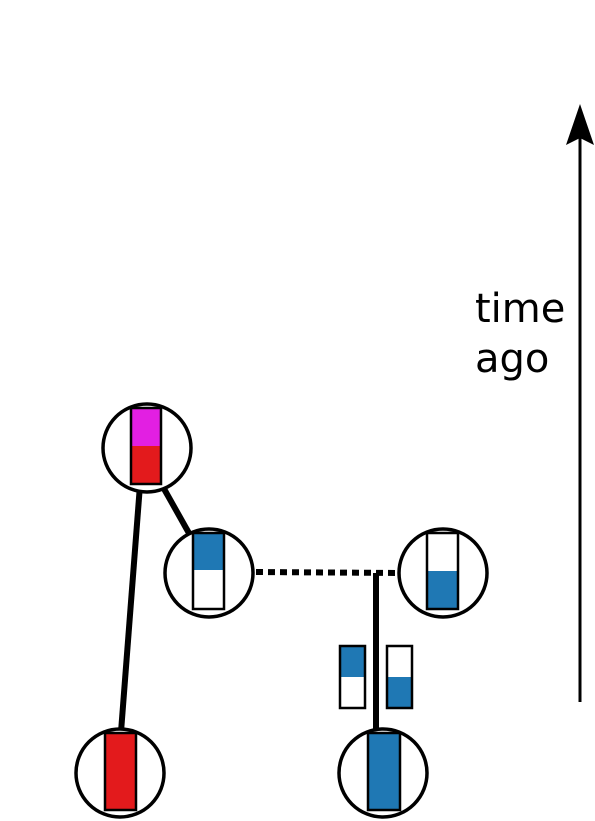 The height and width of the screenshot is (821, 595). Describe the element at coordinates (399, 661) in the screenshot. I see `loose-bar-right-top` at that location.